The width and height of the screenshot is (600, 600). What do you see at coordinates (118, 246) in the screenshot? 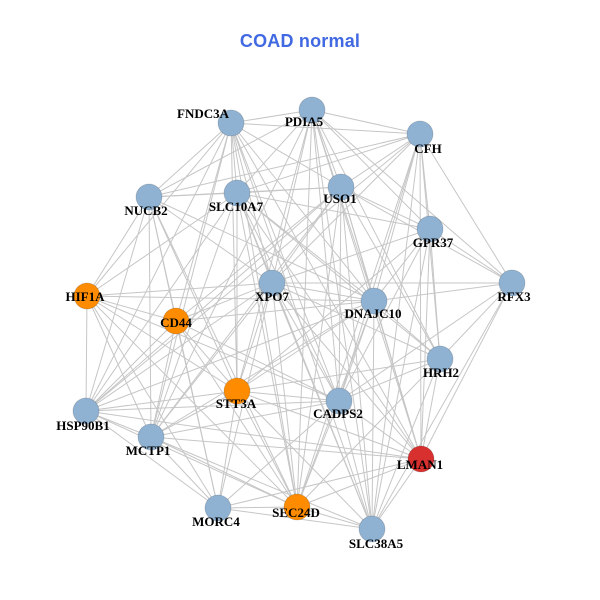
I see `edge-NUCB2-HIF1A` at bounding box center [118, 246].